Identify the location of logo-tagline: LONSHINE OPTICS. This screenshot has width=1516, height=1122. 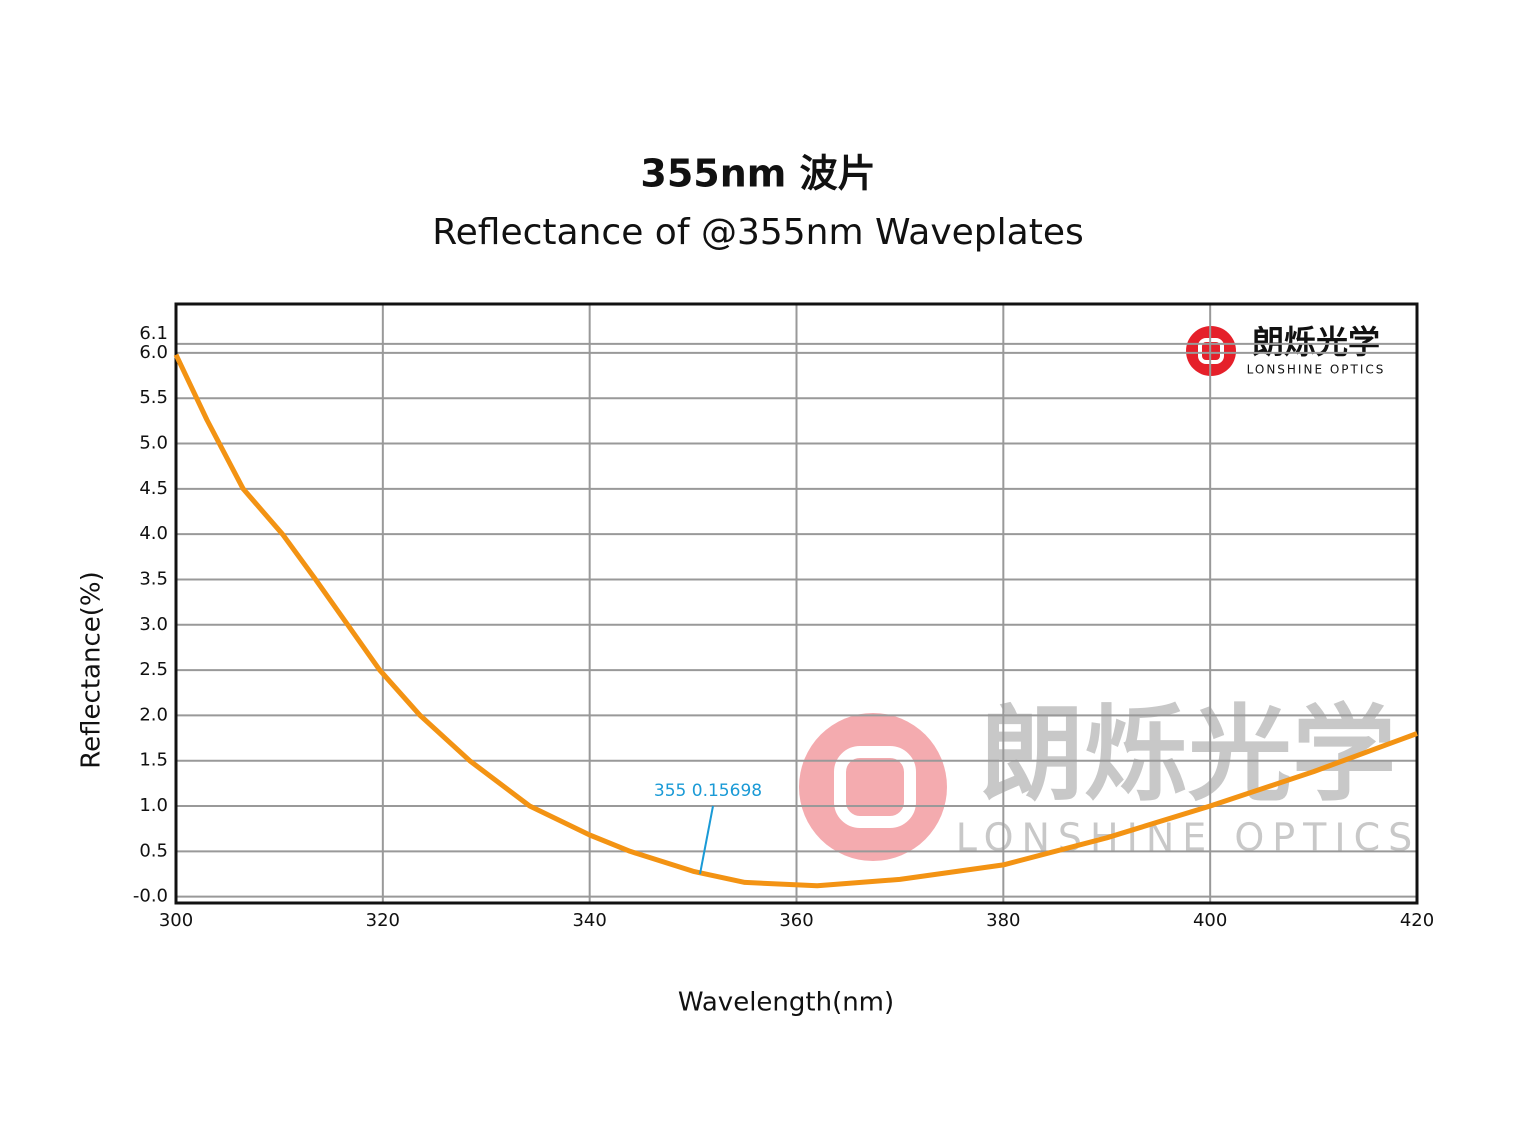
(1316, 370).